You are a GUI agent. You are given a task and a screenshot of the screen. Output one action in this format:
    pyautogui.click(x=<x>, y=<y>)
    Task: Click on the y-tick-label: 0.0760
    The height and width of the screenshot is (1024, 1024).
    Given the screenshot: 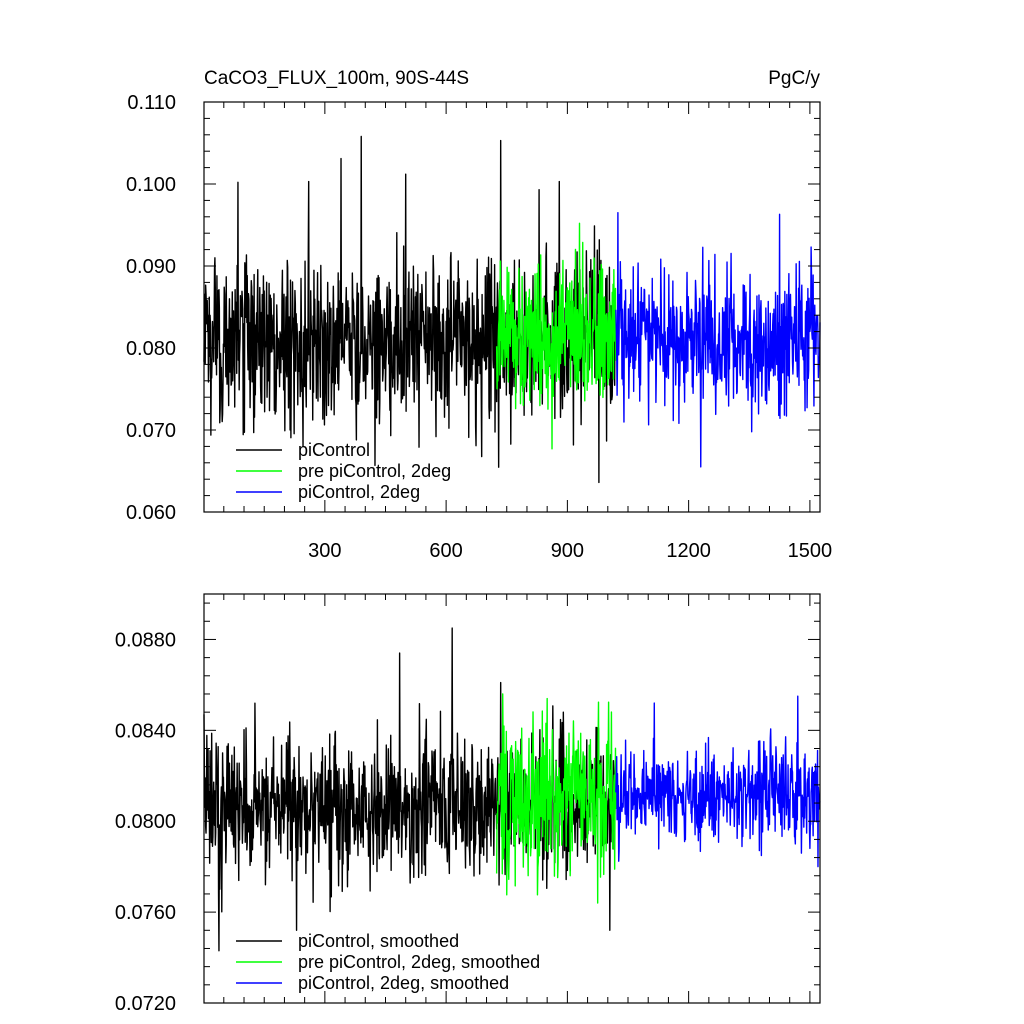 What is the action you would take?
    pyautogui.click(x=145, y=913)
    